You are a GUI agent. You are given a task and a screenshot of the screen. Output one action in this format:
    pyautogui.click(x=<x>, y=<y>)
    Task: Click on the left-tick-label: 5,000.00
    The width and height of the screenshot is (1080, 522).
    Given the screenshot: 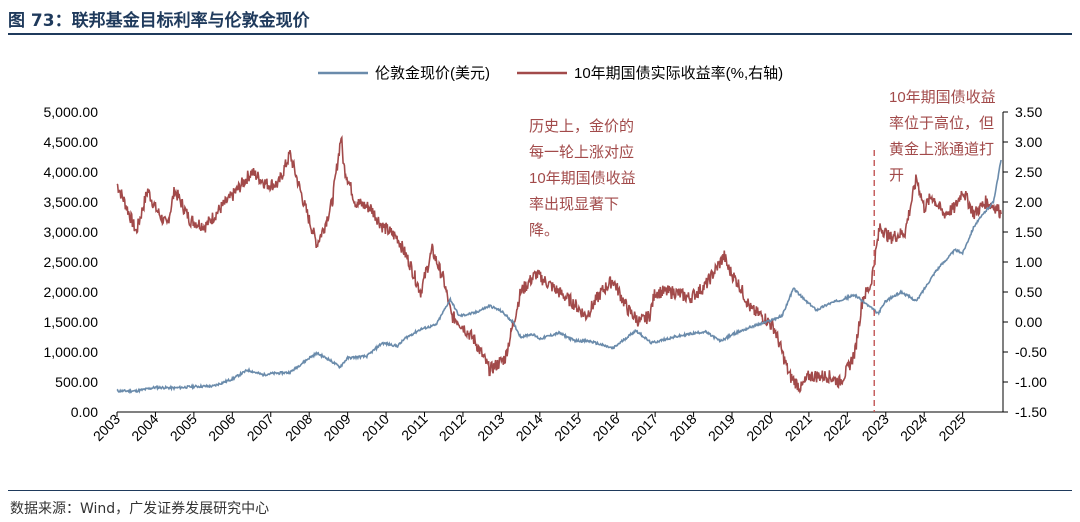 What is the action you would take?
    pyautogui.click(x=71, y=112)
    